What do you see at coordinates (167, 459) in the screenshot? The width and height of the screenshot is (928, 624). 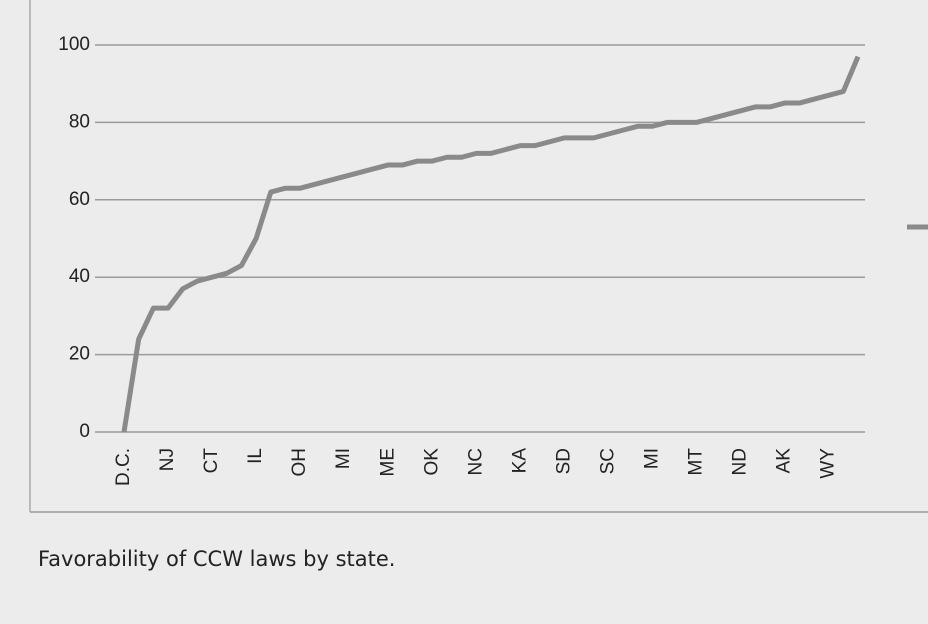 I see `x-tick-label: NJ` at bounding box center [167, 459].